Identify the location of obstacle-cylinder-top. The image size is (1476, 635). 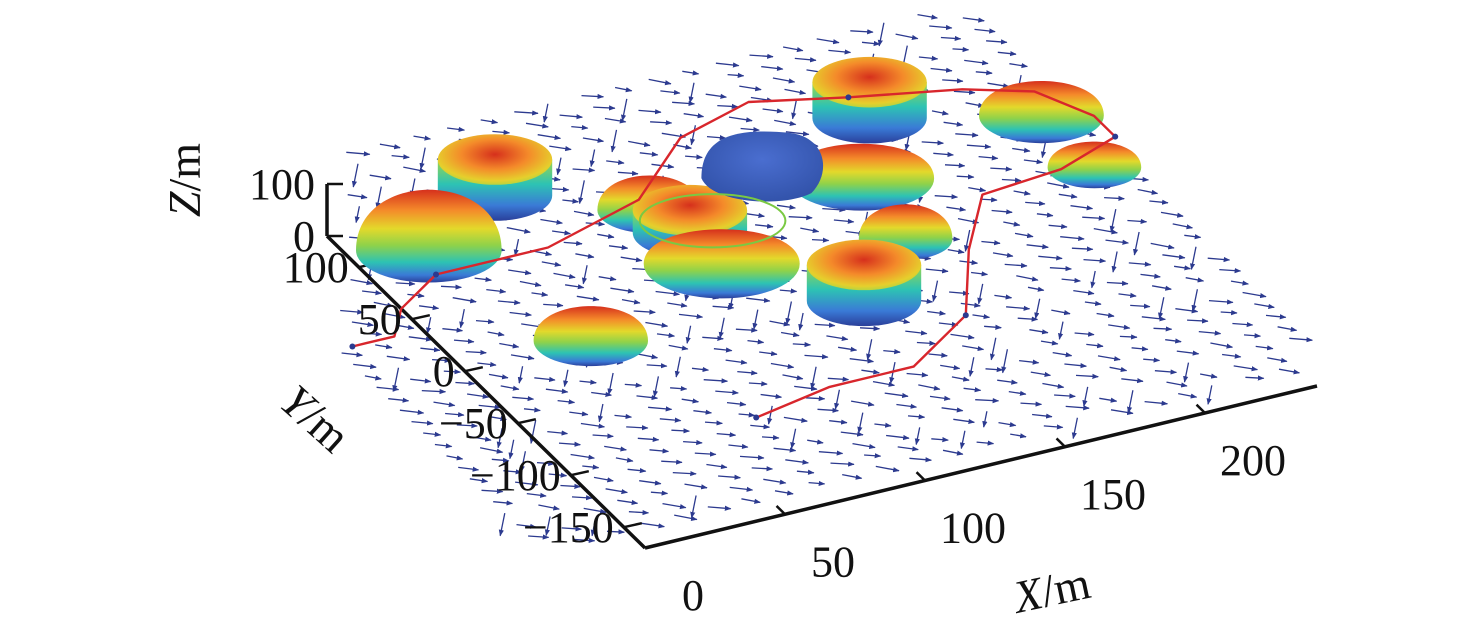
(690, 210).